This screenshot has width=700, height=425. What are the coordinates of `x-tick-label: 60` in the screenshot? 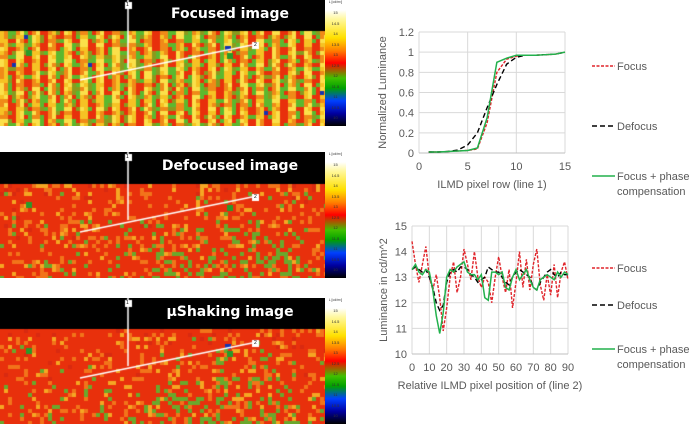 It's located at (516, 368).